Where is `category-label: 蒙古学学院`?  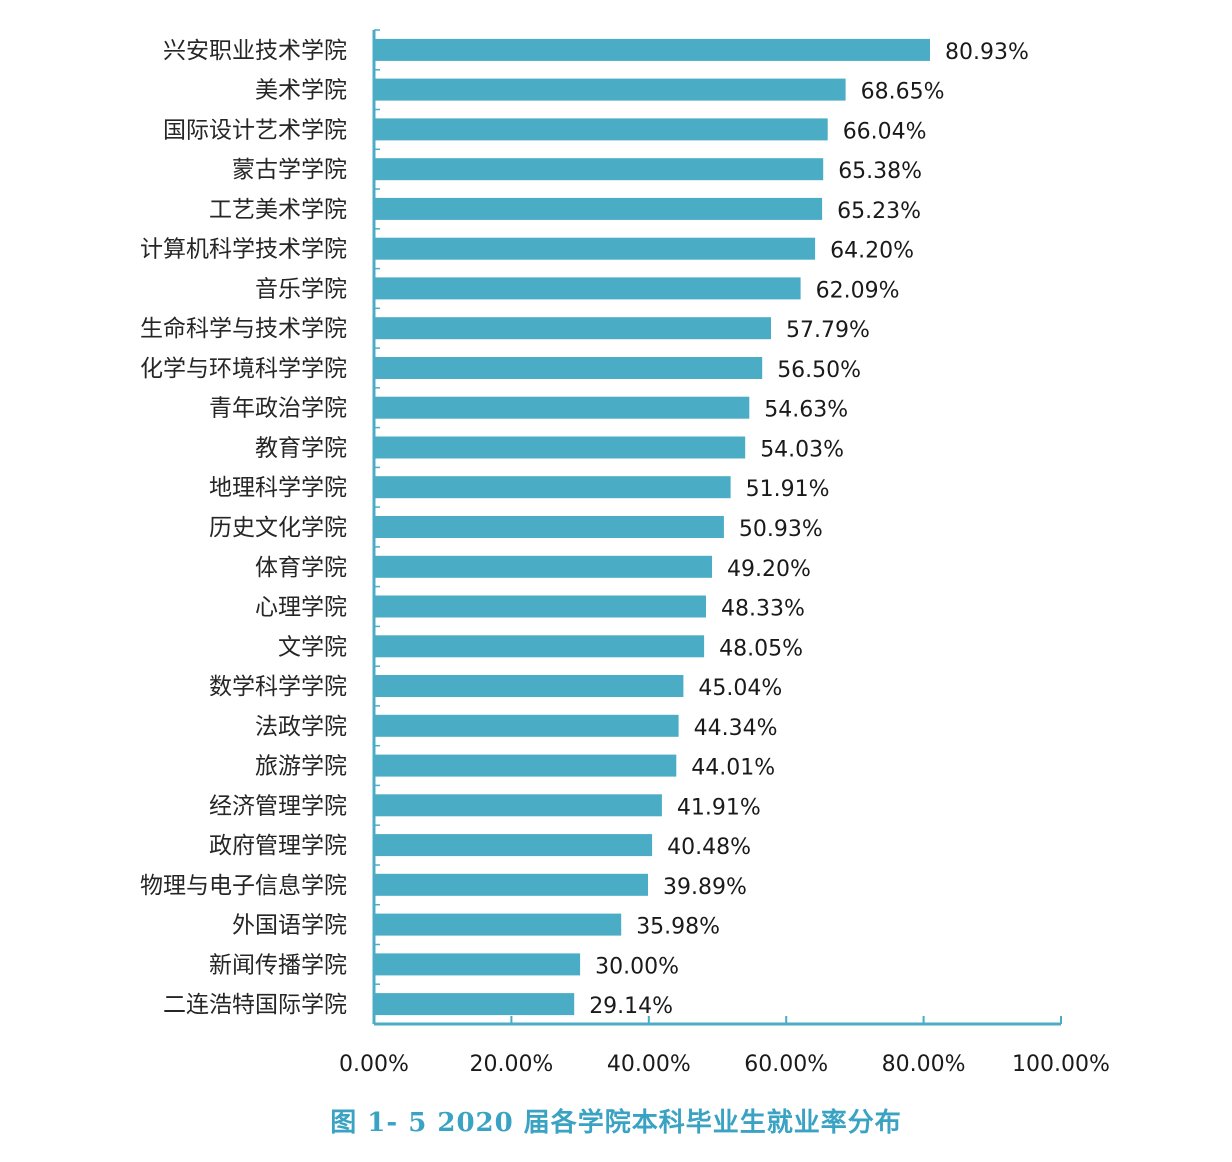
category-label: 蒙古学学院 is located at coordinates (289, 170).